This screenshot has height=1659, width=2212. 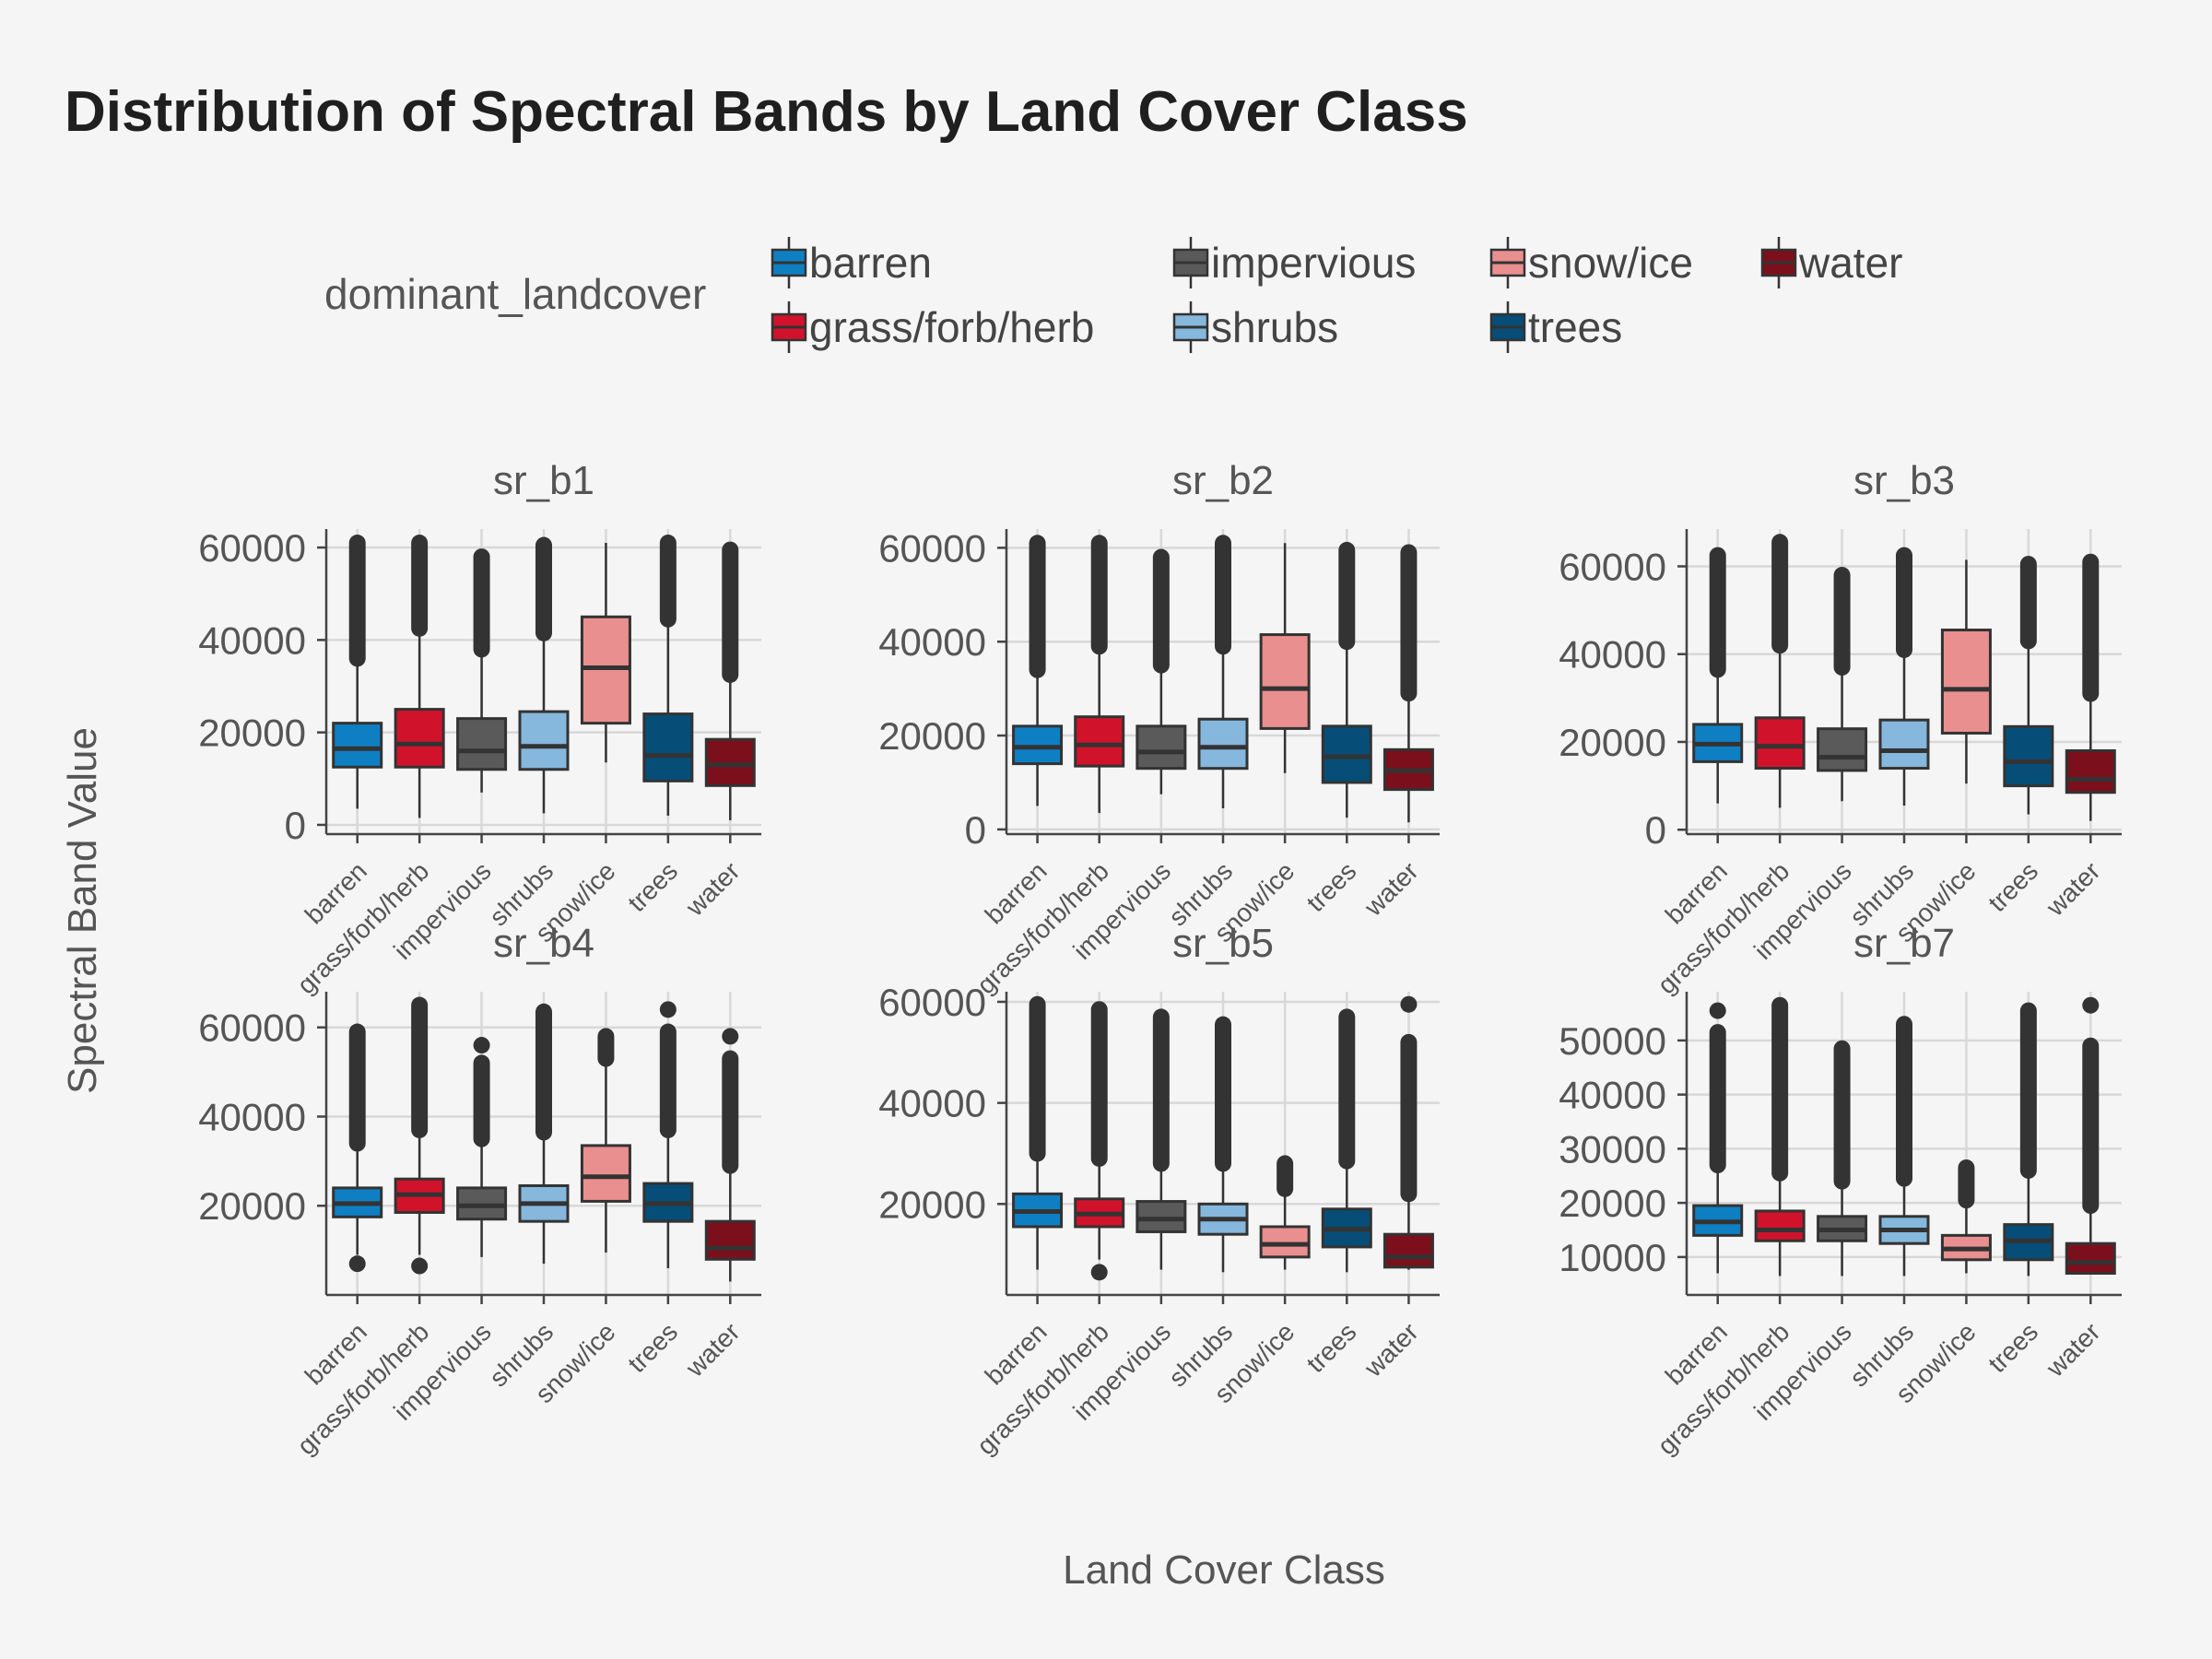 I want to click on box-sr_b1-shrubs, so click(x=544, y=675).